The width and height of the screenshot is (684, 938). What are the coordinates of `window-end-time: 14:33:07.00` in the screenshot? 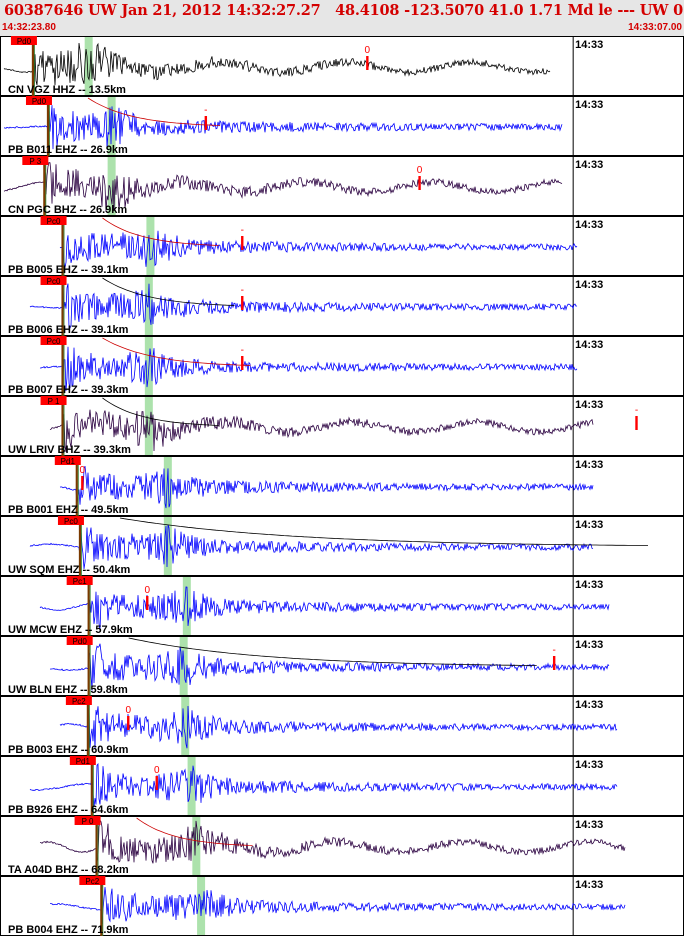 It's located at (655, 27).